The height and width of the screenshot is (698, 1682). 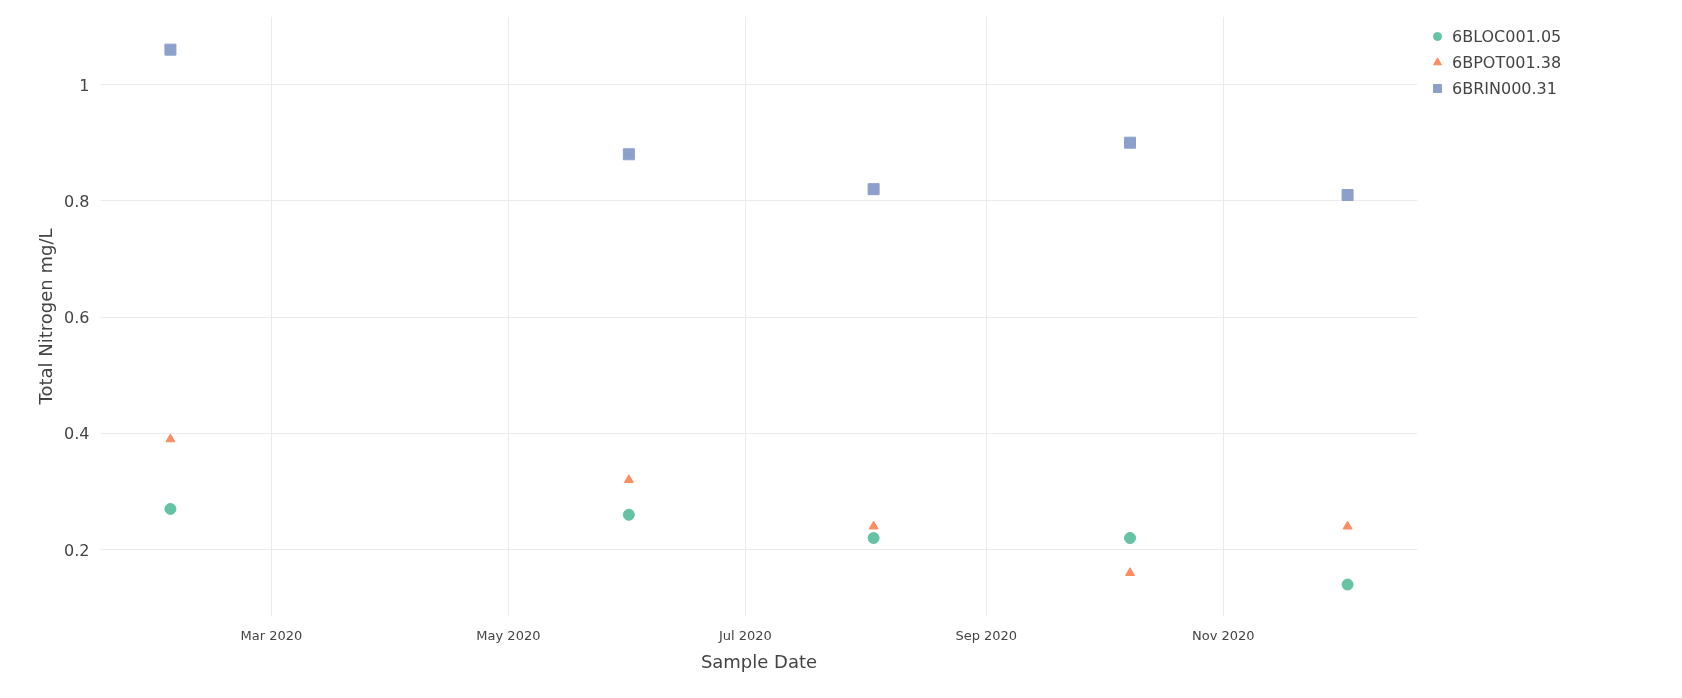 What do you see at coordinates (1507, 62) in the screenshot?
I see `legend-label: 6BPOT001.38` at bounding box center [1507, 62].